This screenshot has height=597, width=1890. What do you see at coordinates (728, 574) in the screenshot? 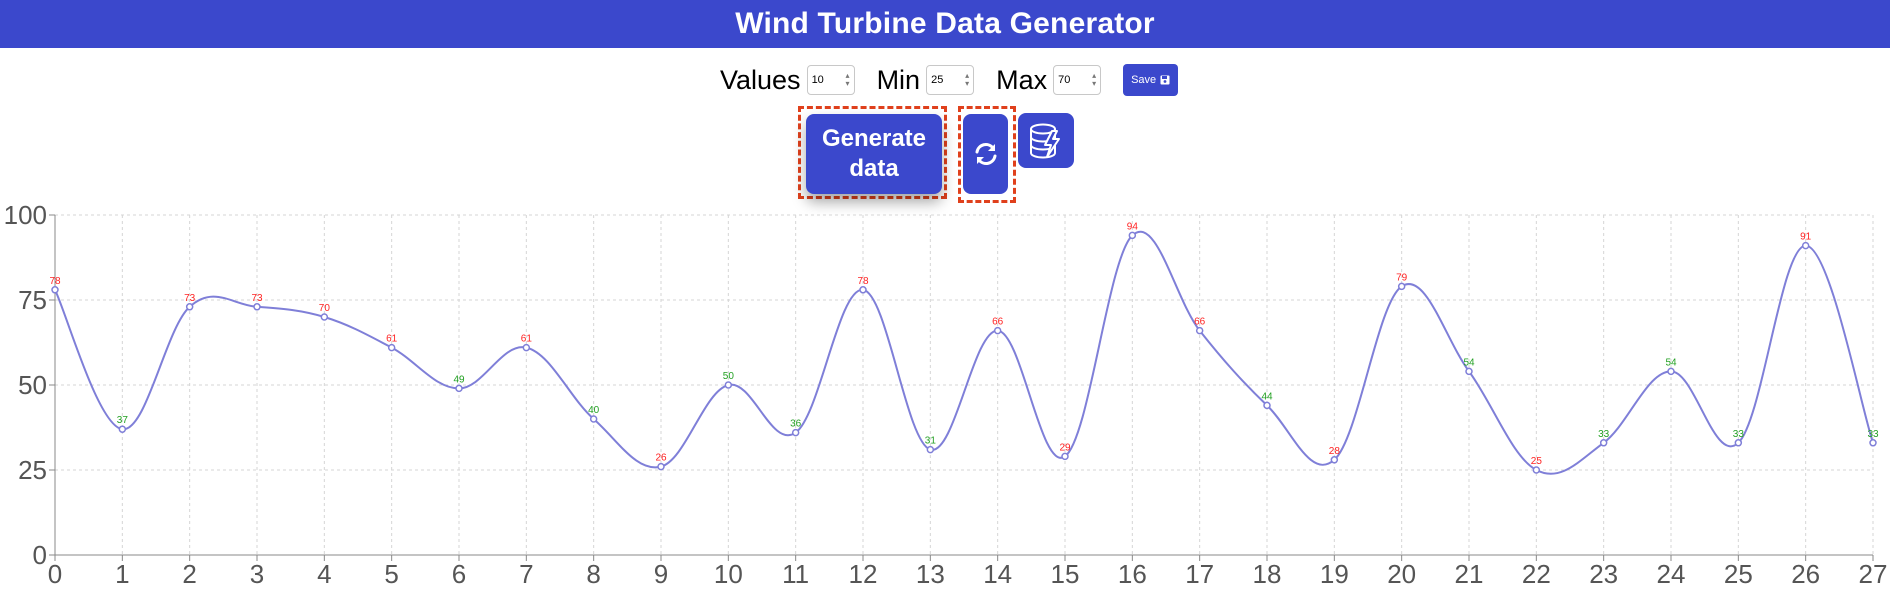
I see `x-tick-label: 10` at bounding box center [728, 574].